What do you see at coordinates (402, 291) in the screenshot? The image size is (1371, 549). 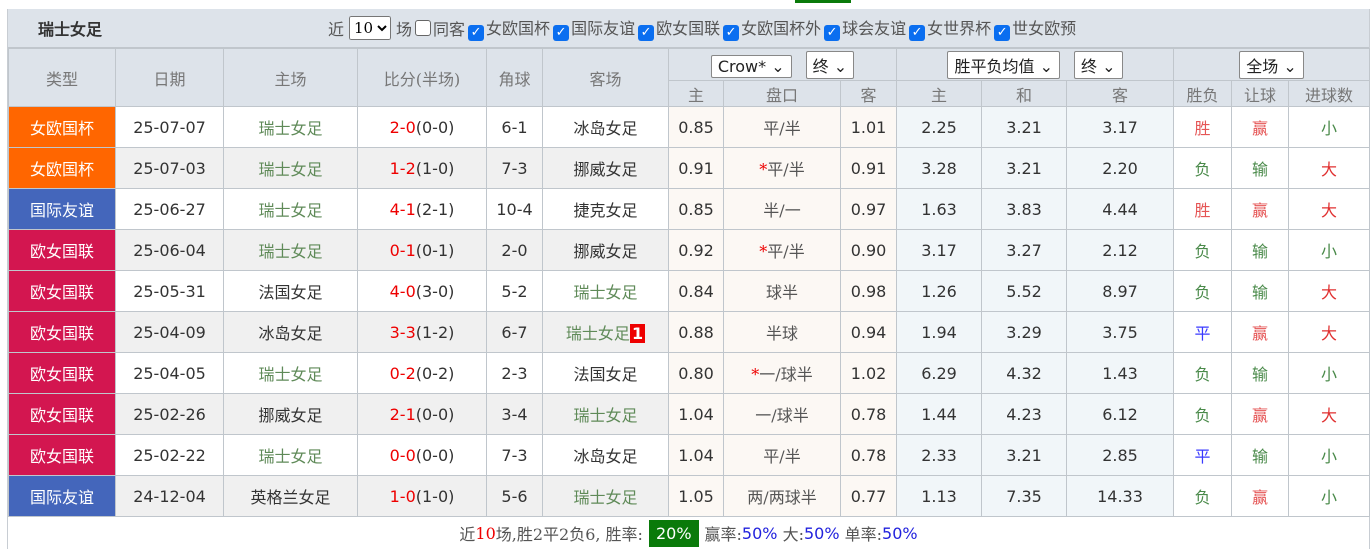 I see `full-score: 4-0` at bounding box center [402, 291].